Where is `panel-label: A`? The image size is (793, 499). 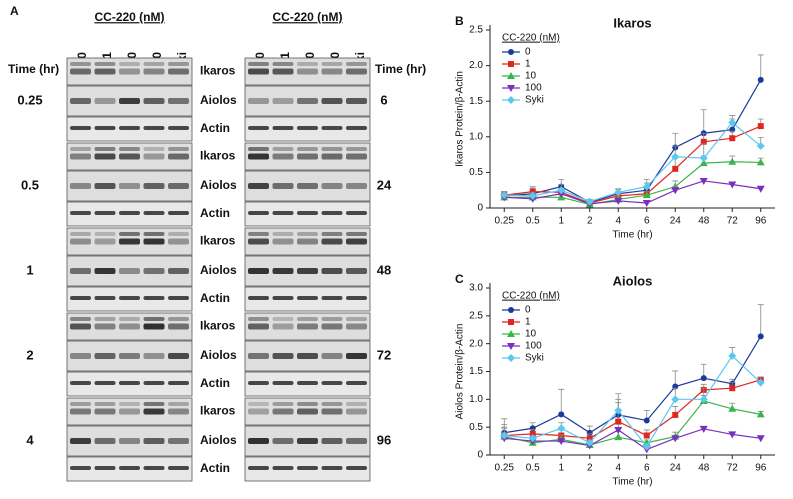
panel-label: A is located at coordinates (14, 11).